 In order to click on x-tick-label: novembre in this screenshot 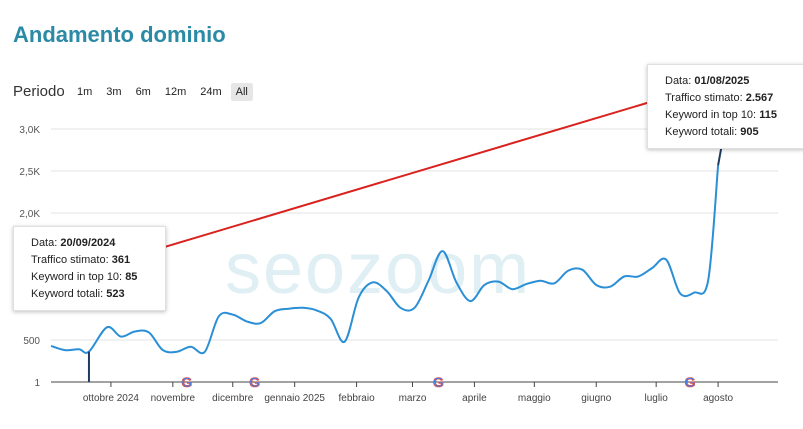, I will do `click(173, 398)`.